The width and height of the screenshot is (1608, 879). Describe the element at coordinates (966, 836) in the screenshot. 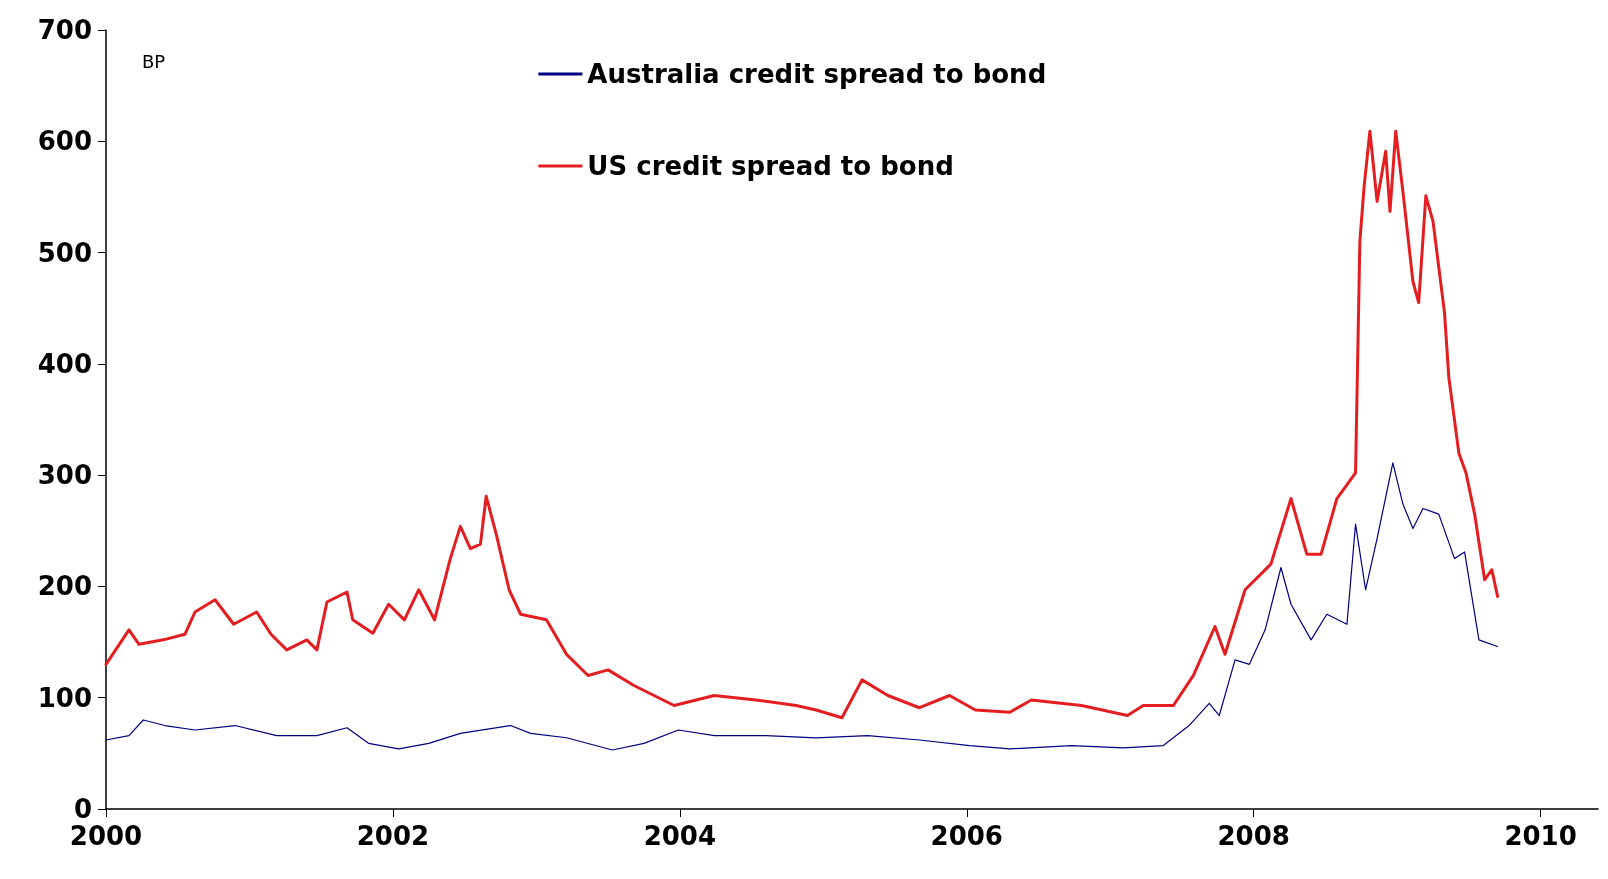

I see `x-tick-label: 2006` at that location.